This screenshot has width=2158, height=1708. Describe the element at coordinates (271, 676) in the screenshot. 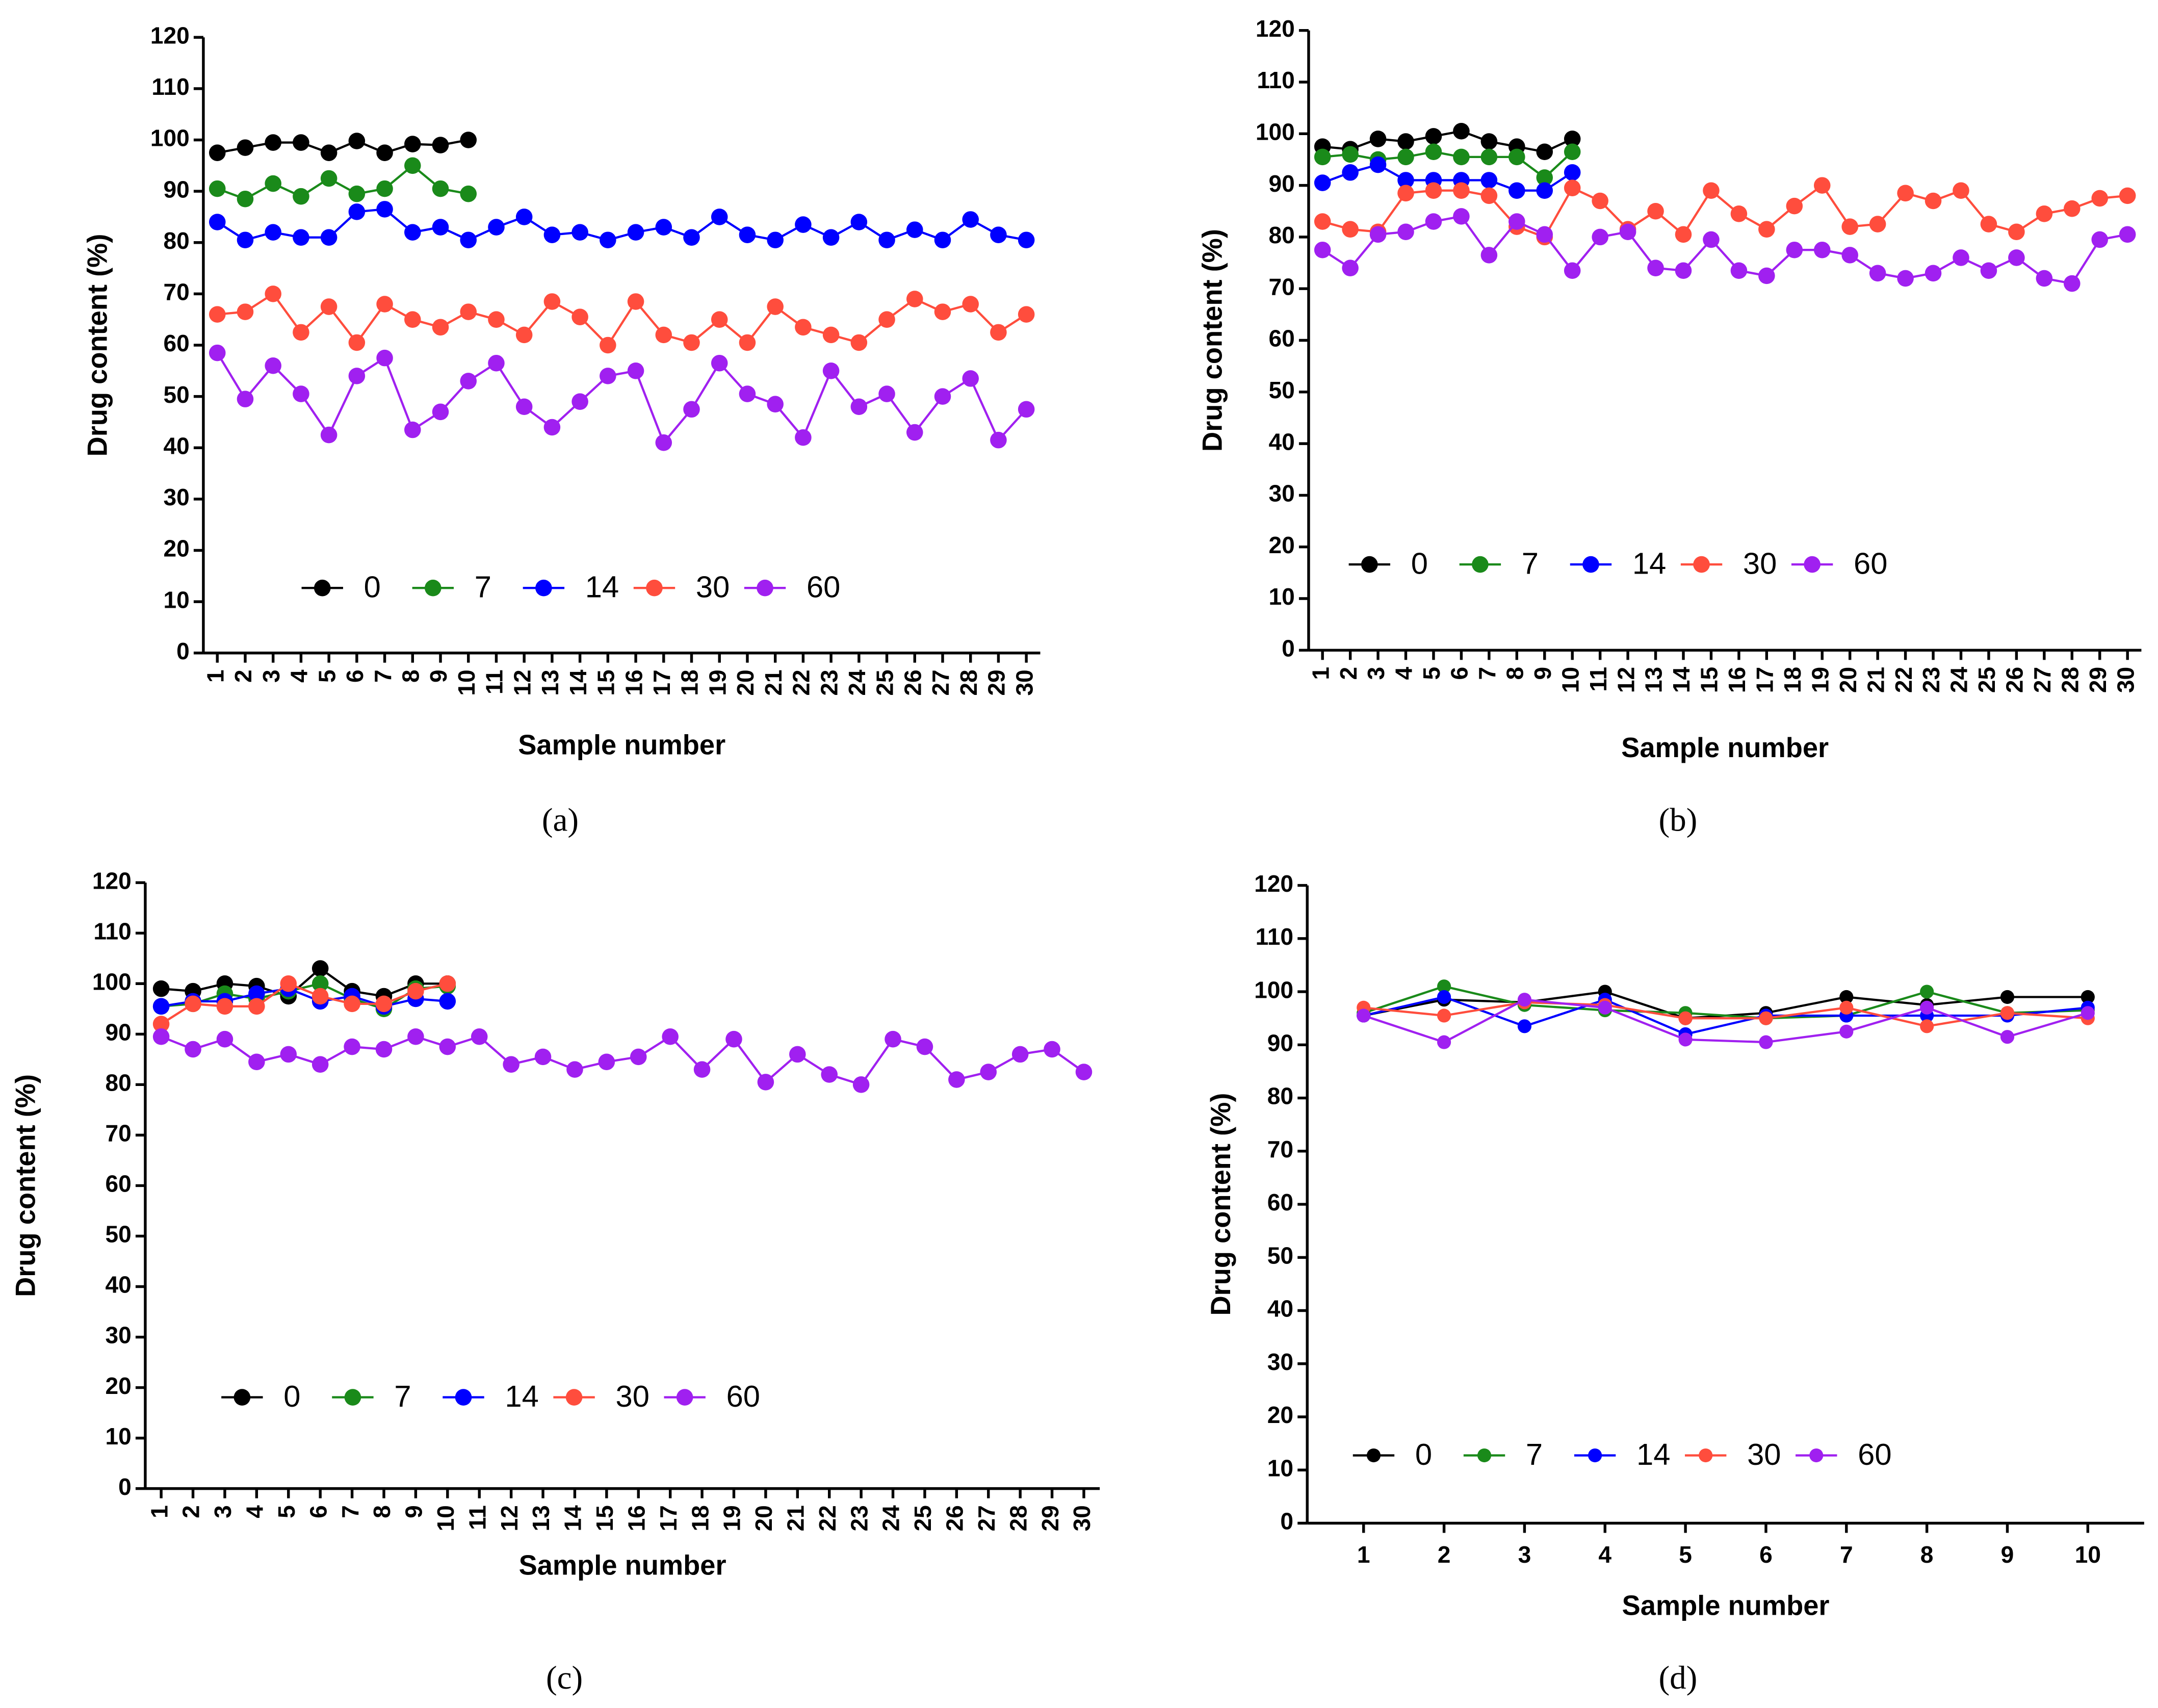

I see `x-tick-label: 3` at that location.